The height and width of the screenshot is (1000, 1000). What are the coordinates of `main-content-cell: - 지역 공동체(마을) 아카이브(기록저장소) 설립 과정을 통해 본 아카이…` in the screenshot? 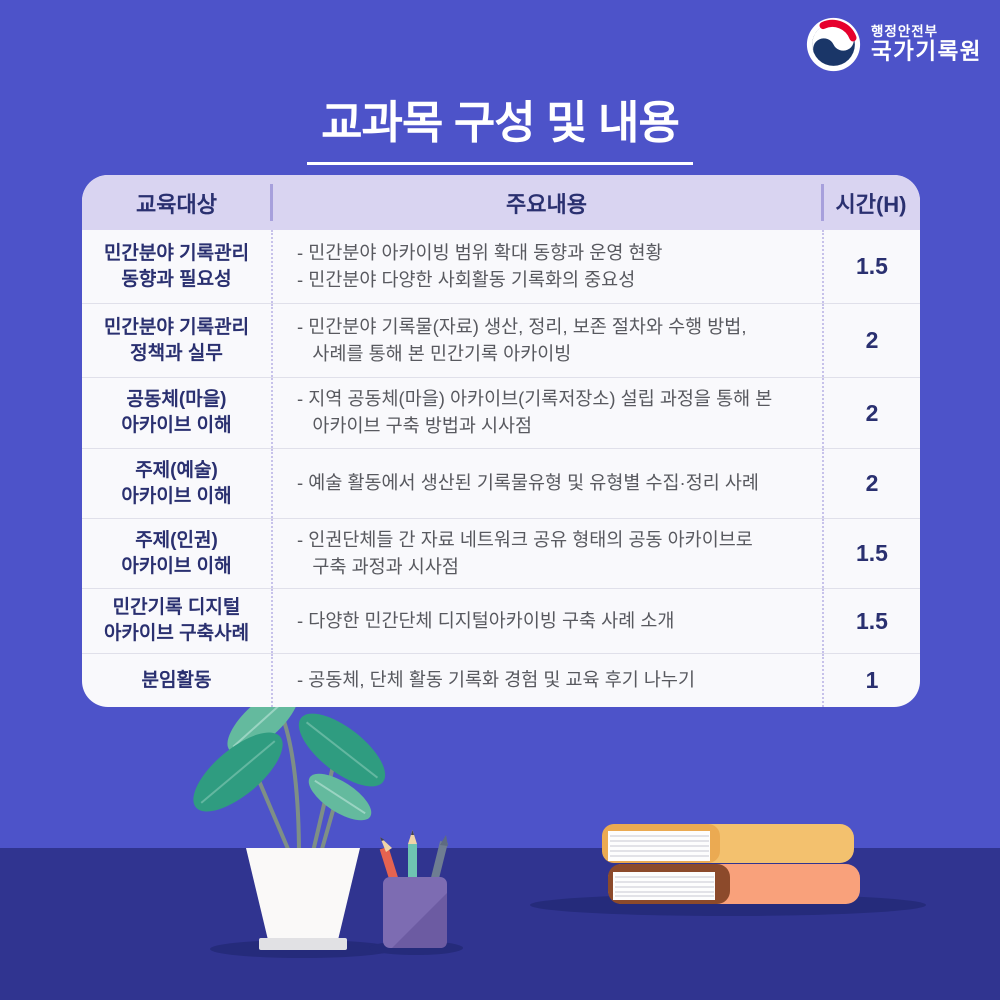 It's located at (546, 413).